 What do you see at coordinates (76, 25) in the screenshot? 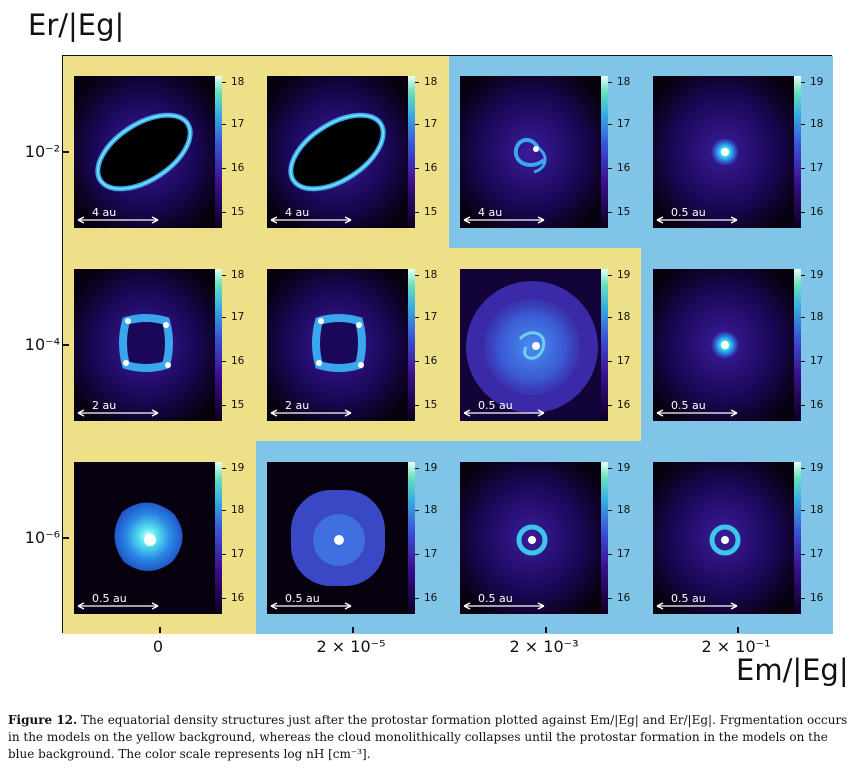
I see `y-axis-label: Er/|Eg|` at bounding box center [76, 25].